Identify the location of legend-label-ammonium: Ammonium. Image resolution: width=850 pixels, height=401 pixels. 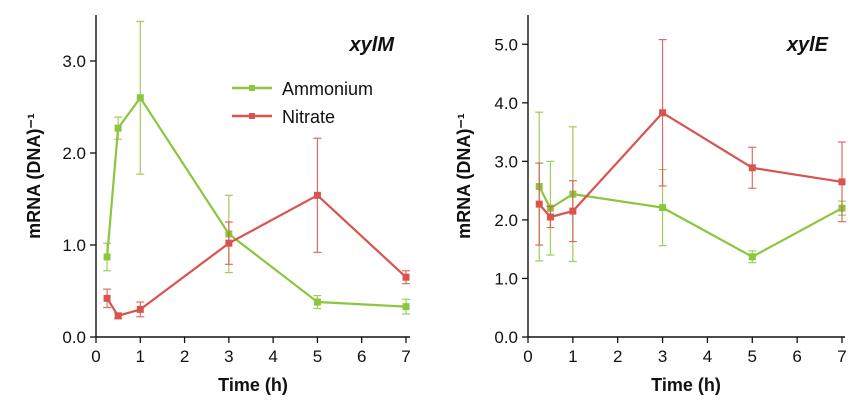
(327, 89).